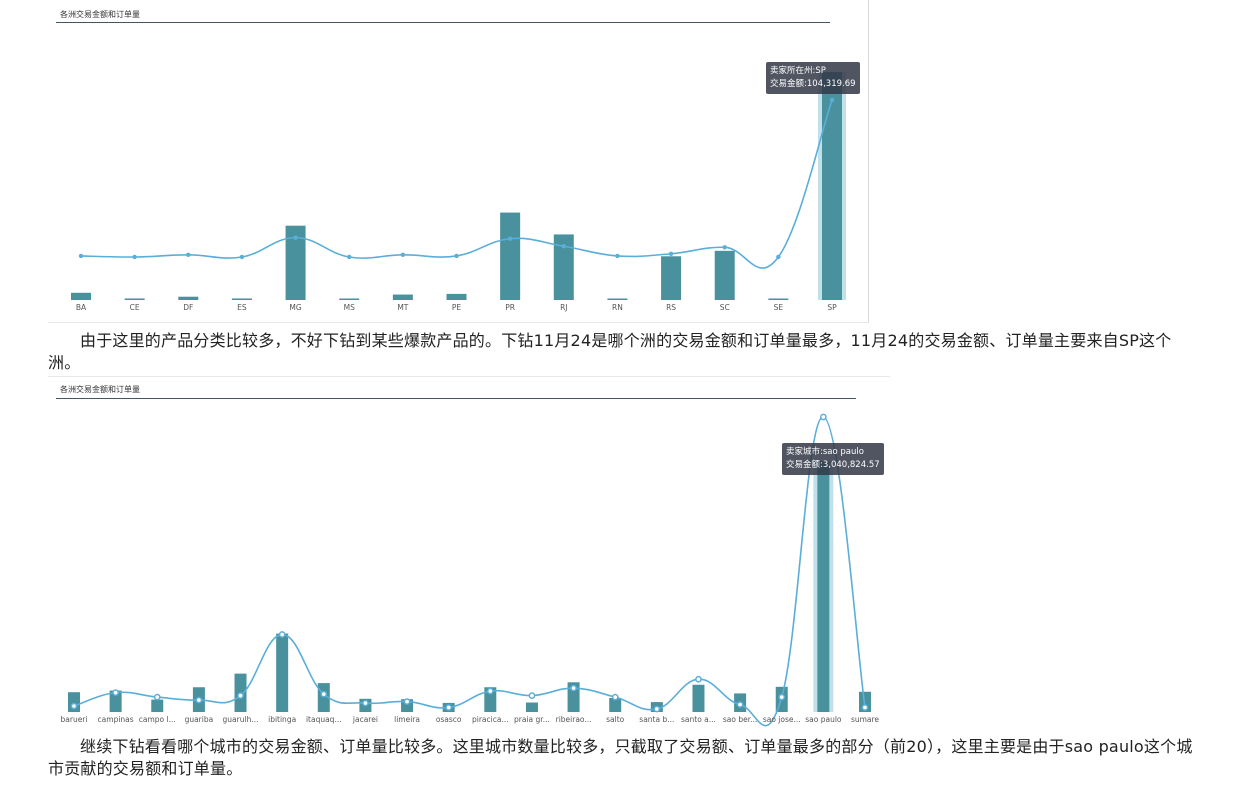  I want to click on bar-BA, so click(81, 296).